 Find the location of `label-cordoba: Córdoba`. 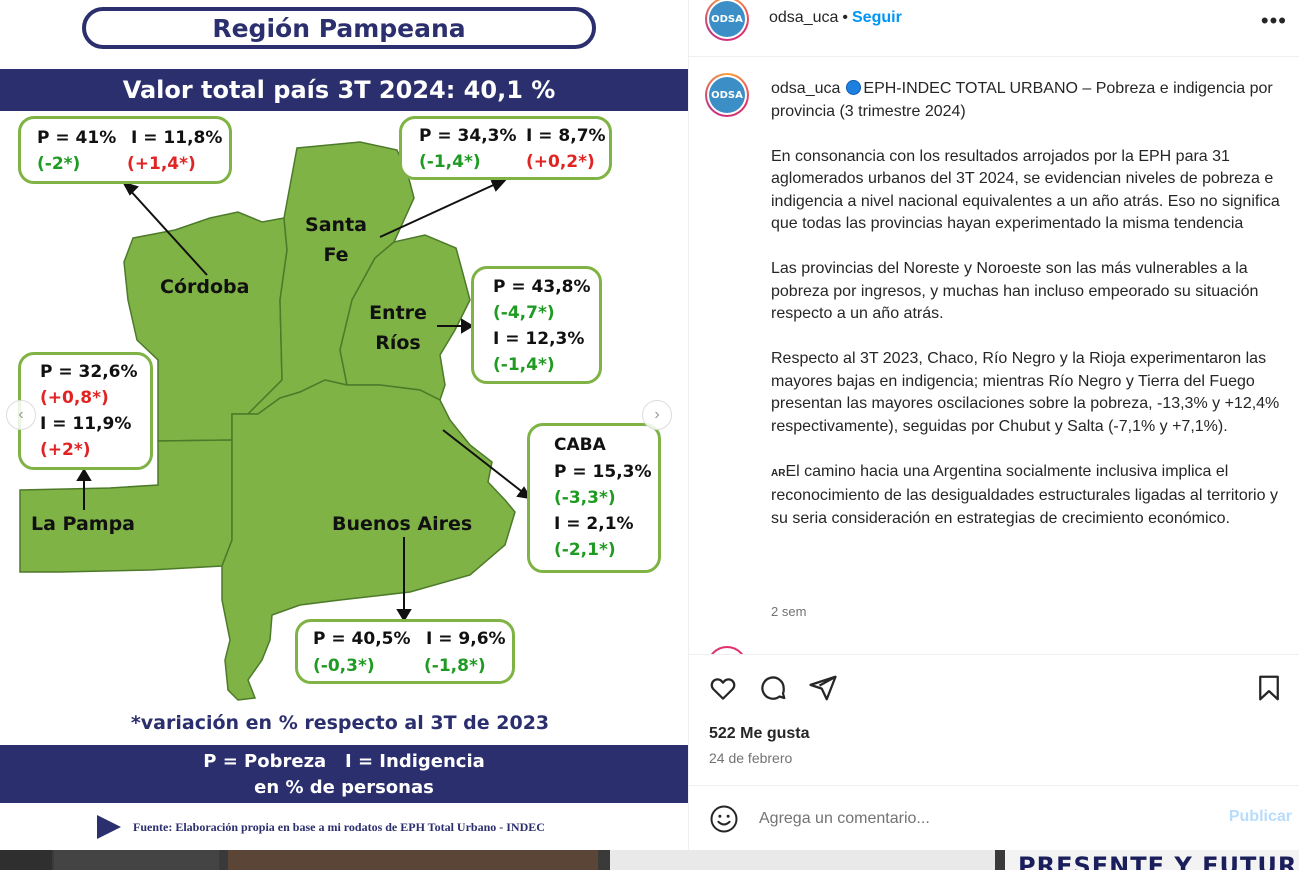

label-cordoba: Córdoba is located at coordinates (205, 287).